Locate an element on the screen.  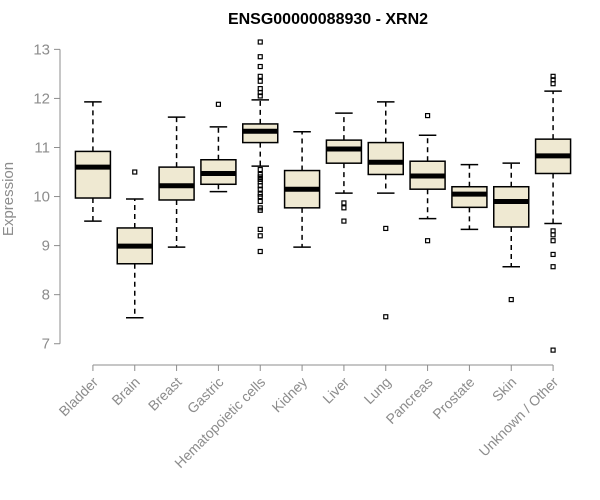
x-tick-label: Kidney is located at coordinates (290, 395).